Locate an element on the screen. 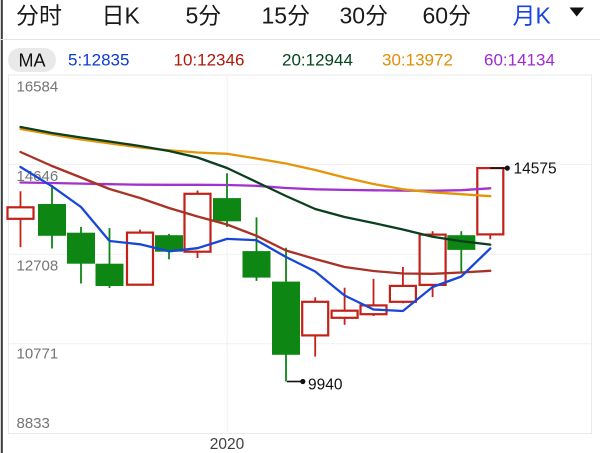 This screenshot has height=453, width=600. svg-text: 月K is located at coordinates (532, 16).